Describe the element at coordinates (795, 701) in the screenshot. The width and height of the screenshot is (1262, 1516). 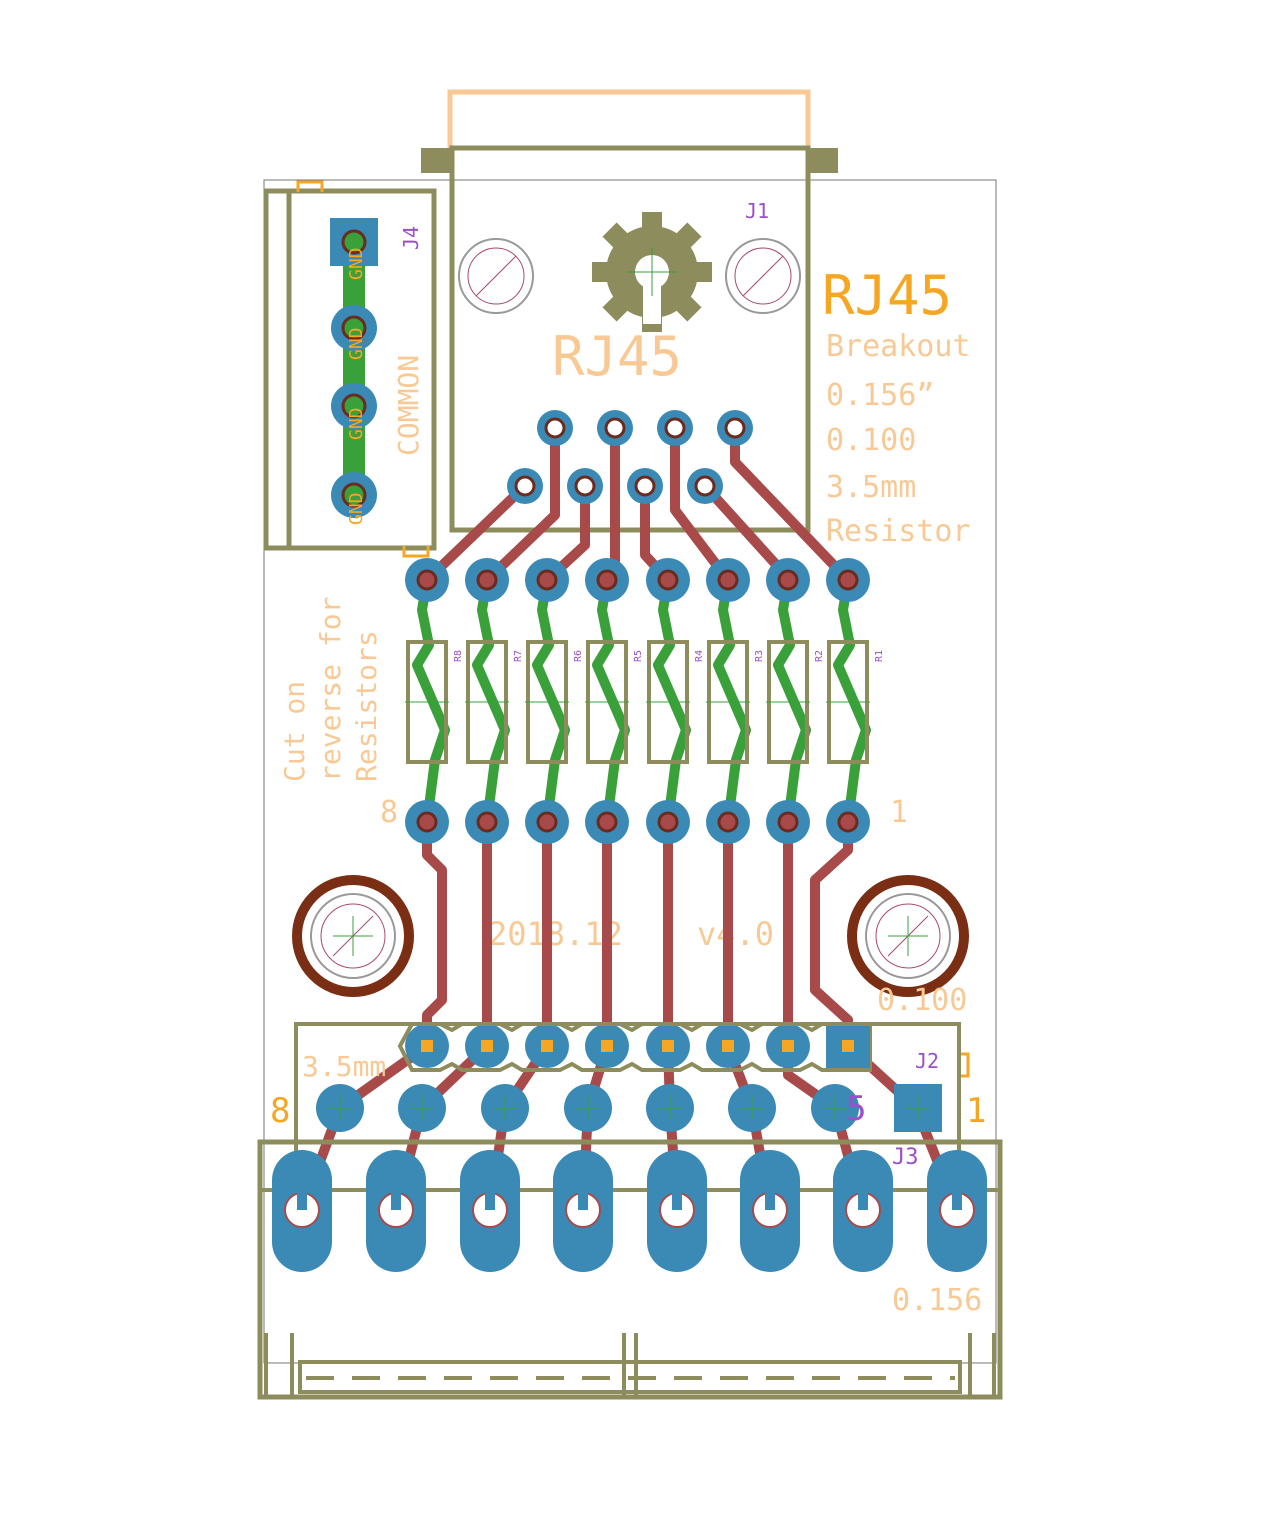
I see `resistor: R2` at that location.